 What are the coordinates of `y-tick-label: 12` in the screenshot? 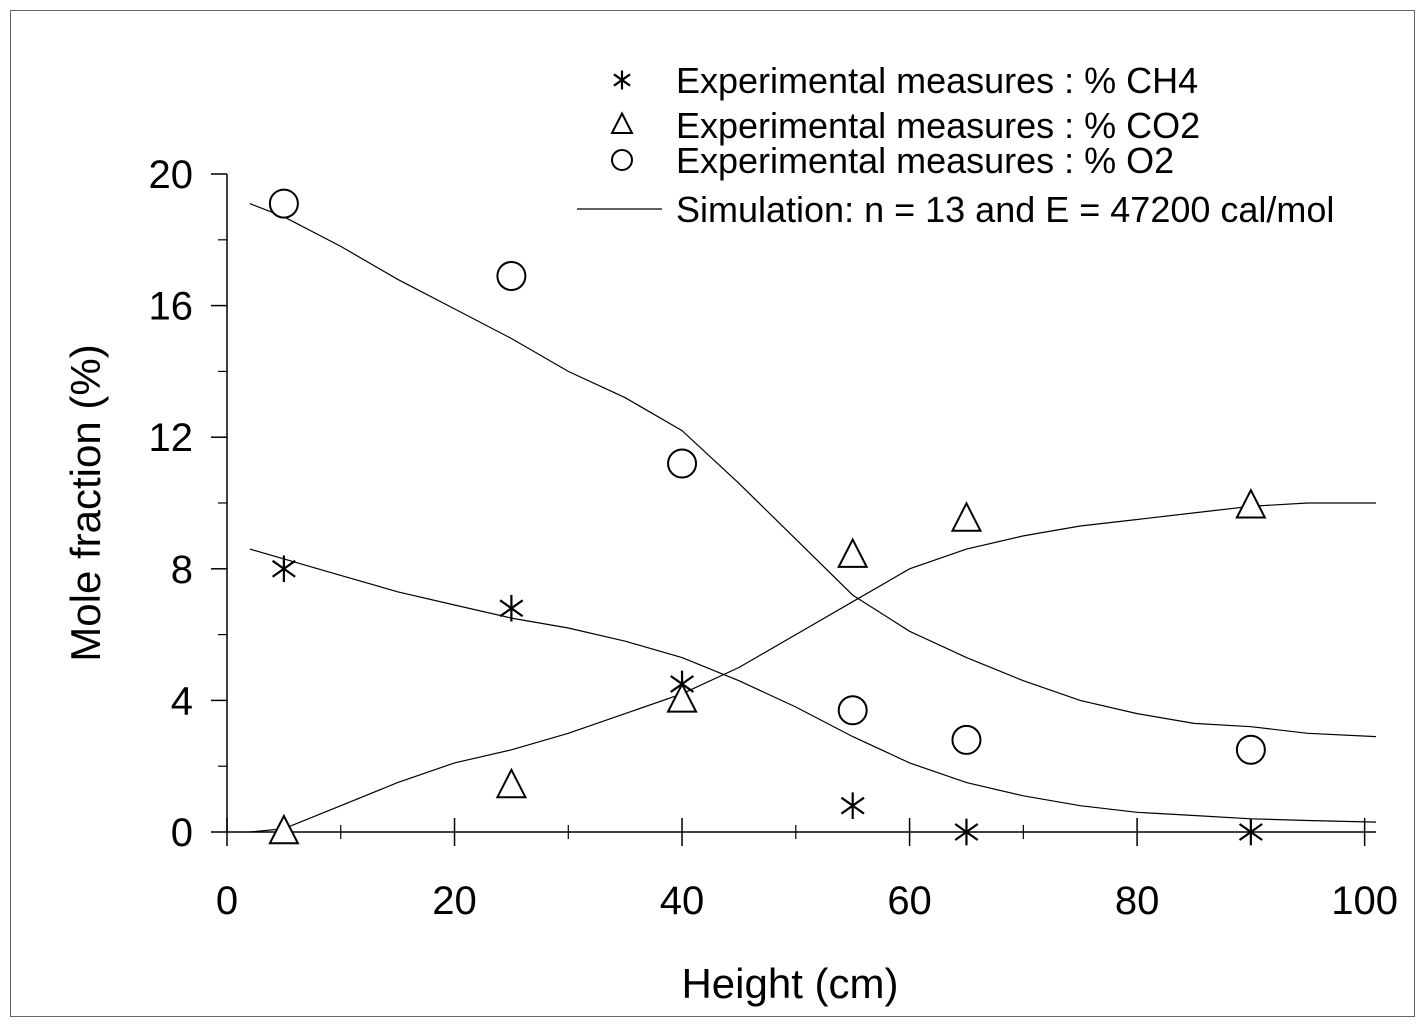 It's located at (171, 438).